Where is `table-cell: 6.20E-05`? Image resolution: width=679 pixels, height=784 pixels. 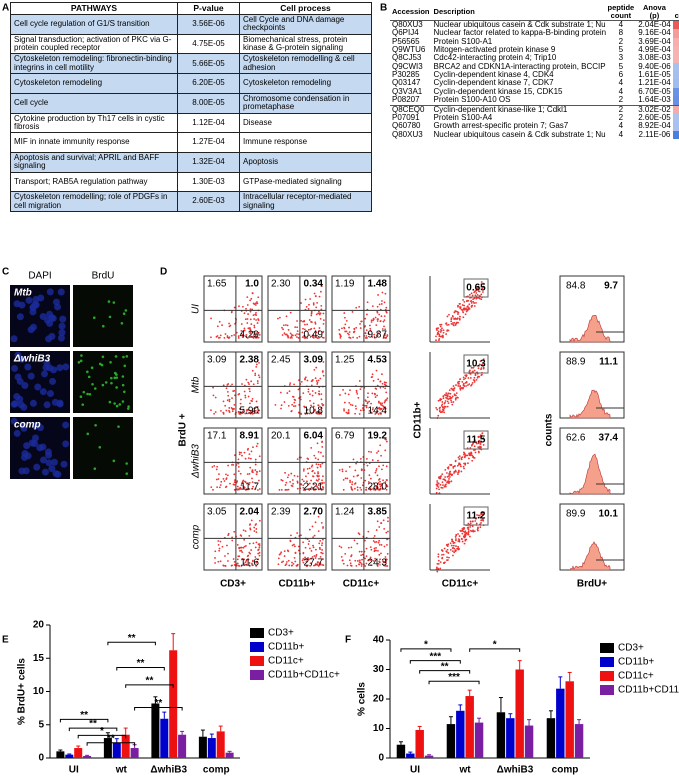
table-cell: 6.20E-05 is located at coordinates (208, 83).